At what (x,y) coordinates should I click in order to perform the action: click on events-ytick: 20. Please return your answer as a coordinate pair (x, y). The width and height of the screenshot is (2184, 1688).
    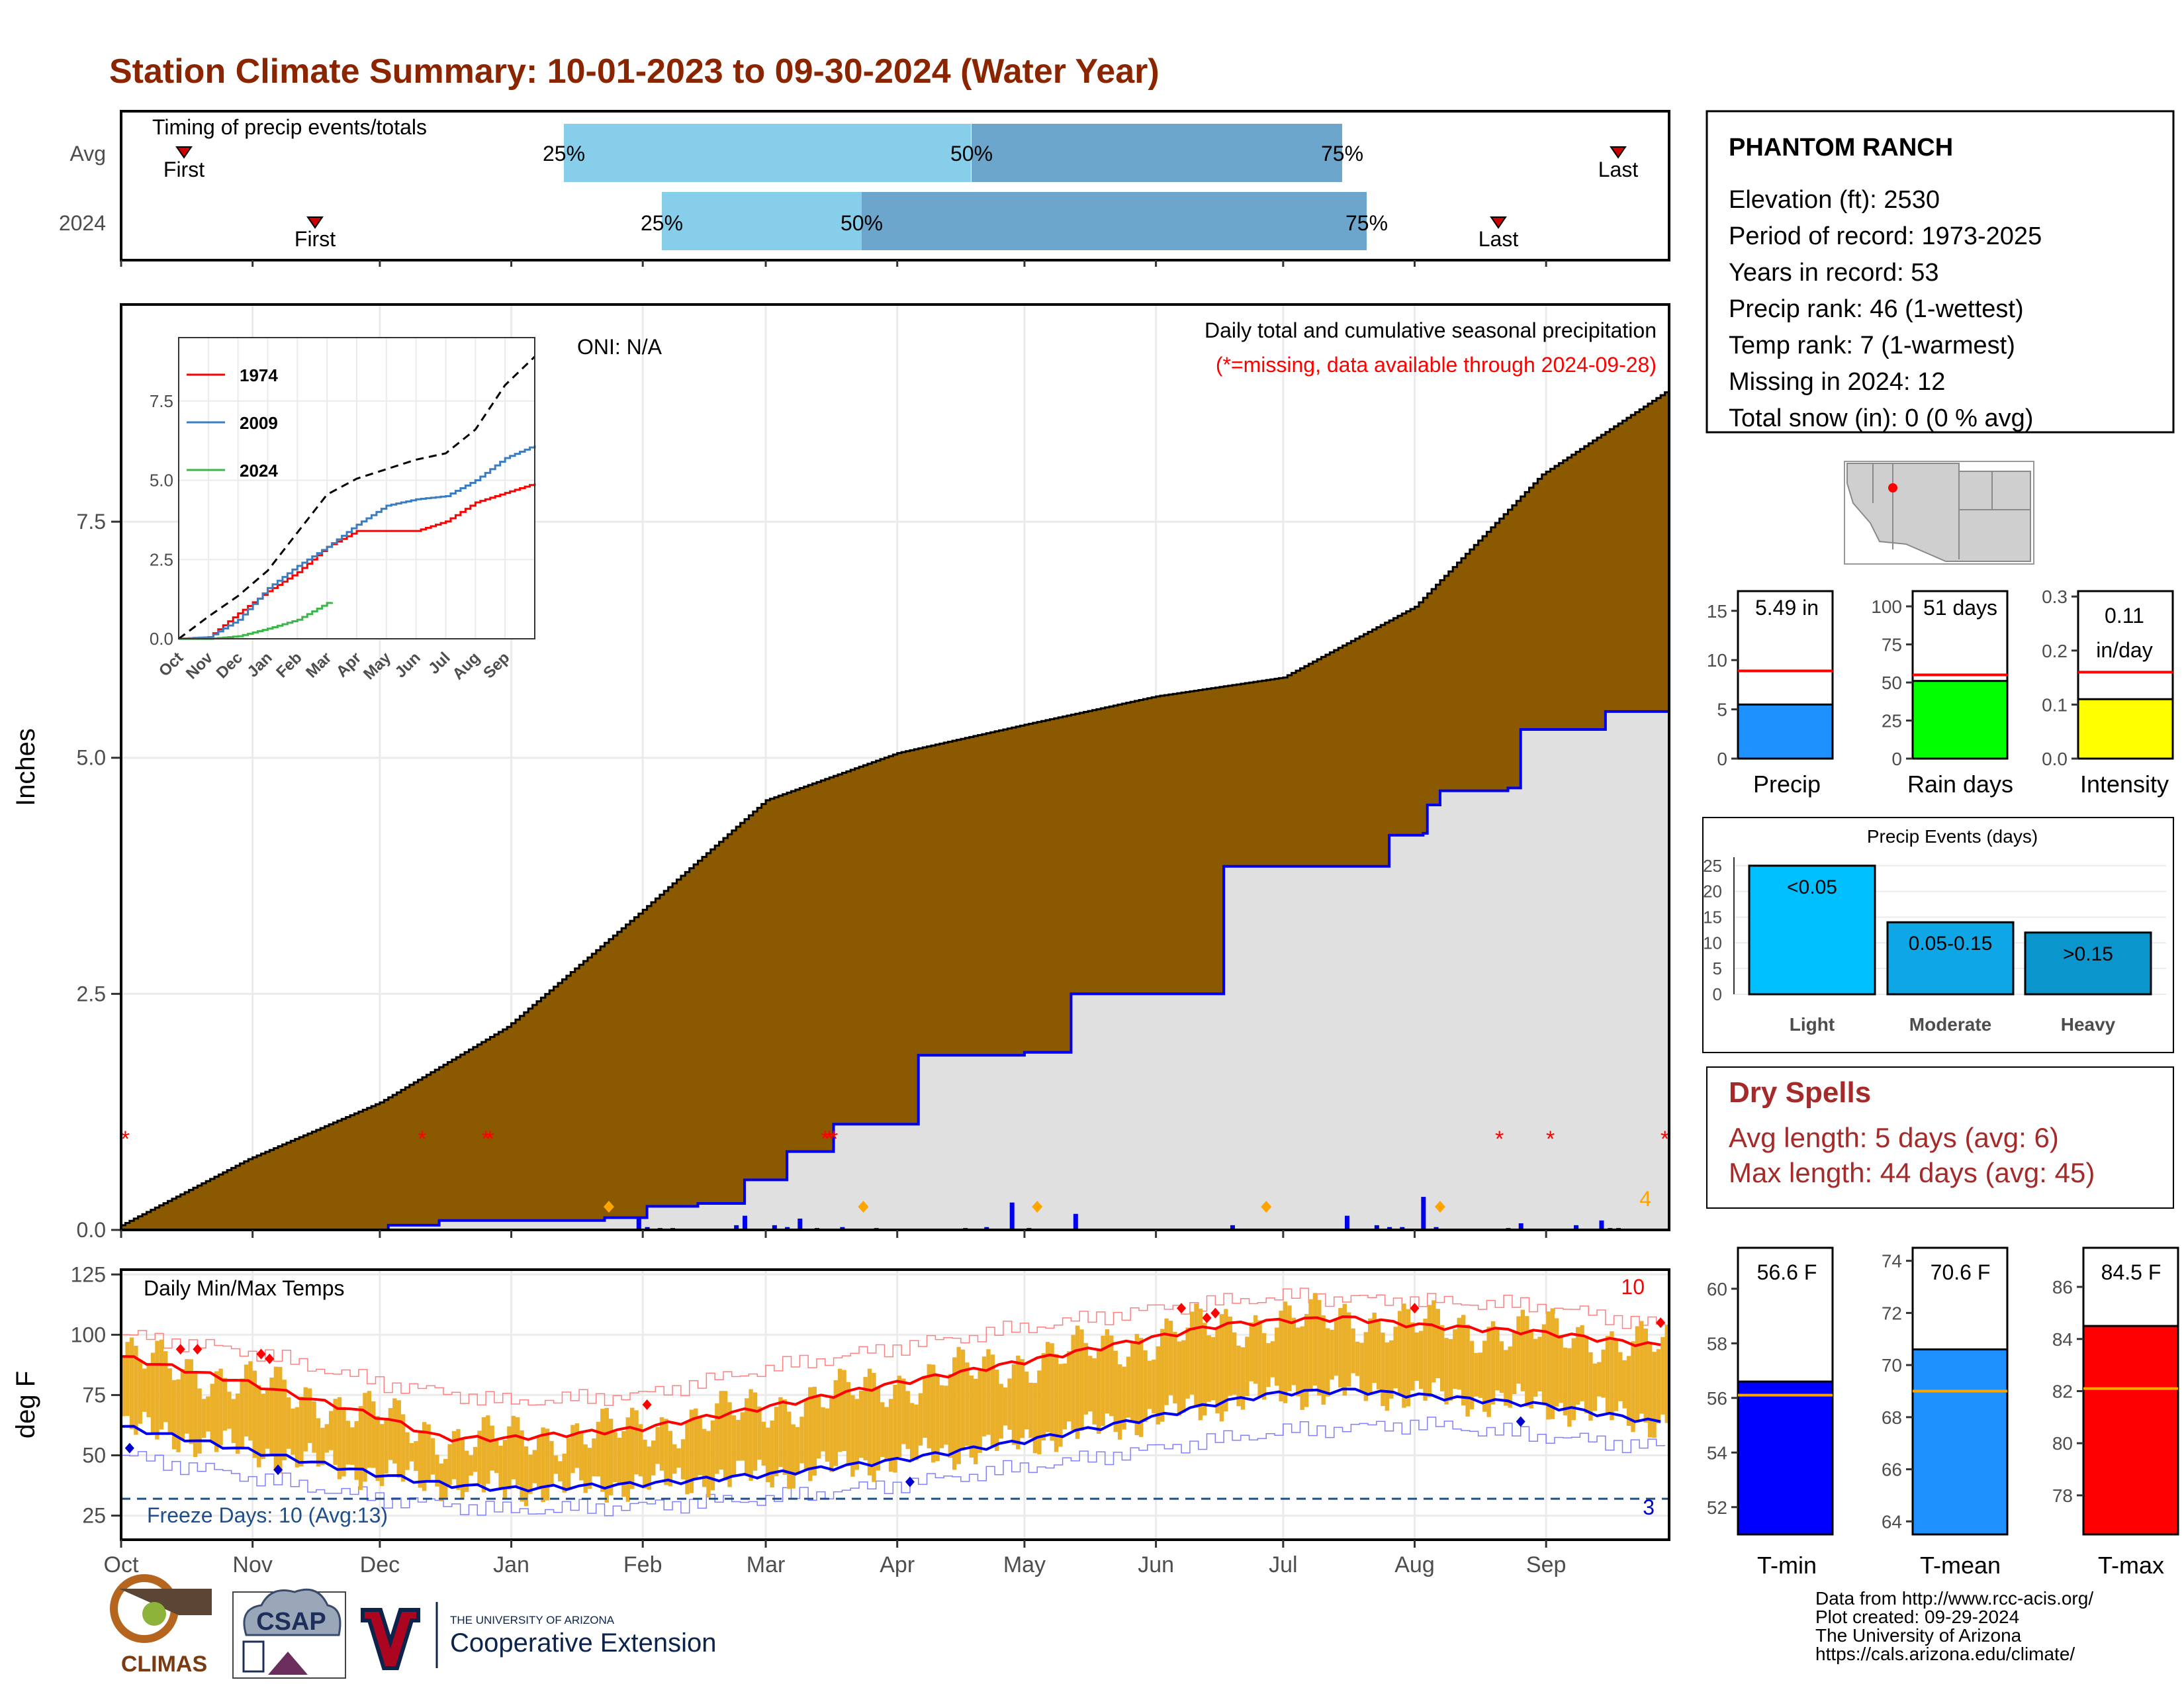
    Looking at the image, I should click on (1712, 892).